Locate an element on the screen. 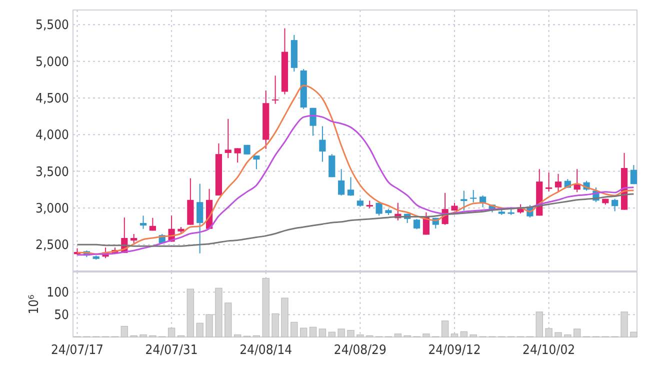 The height and width of the screenshot is (366, 647). y-tick-label: 5,500 is located at coordinates (52, 26).